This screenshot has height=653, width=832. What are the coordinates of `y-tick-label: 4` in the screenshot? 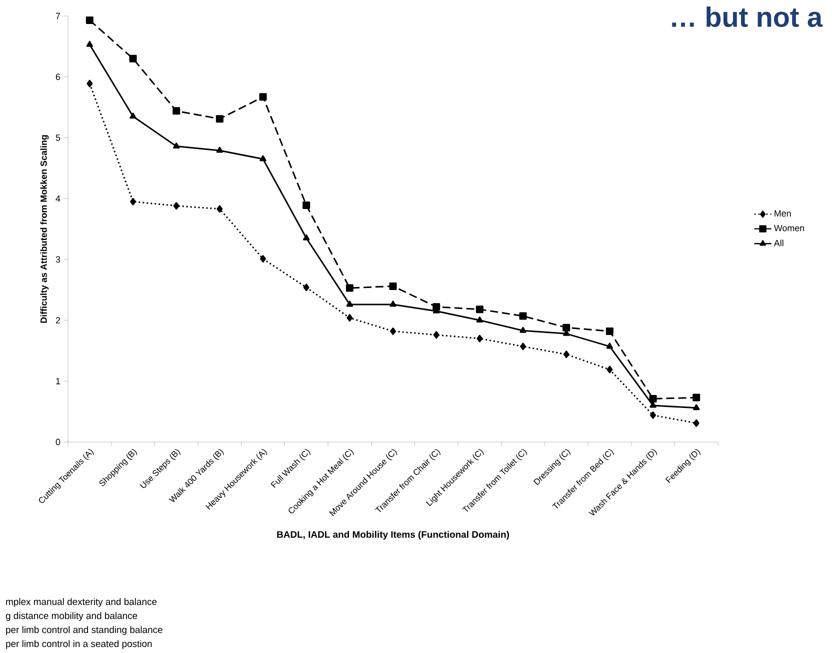 It's located at (58, 198).